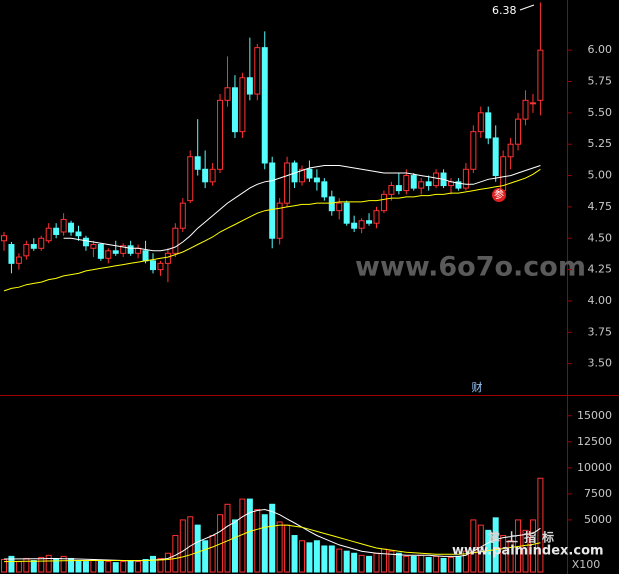 The height and width of the screenshot is (574, 619). What do you see at coordinates (594, 441) in the screenshot?
I see `y2-tick-label: 12500` at bounding box center [594, 441].